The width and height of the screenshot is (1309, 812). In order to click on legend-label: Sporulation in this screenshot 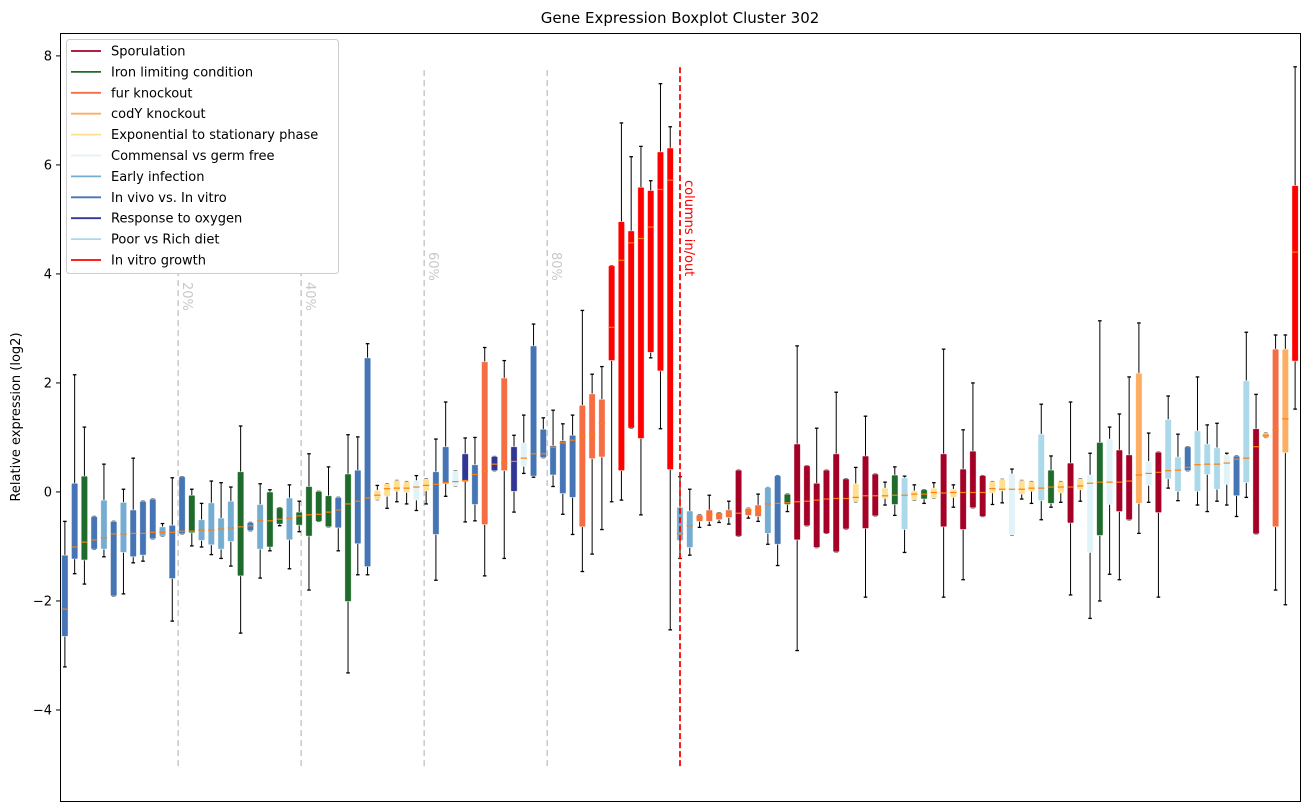, I will do `click(148, 52)`.